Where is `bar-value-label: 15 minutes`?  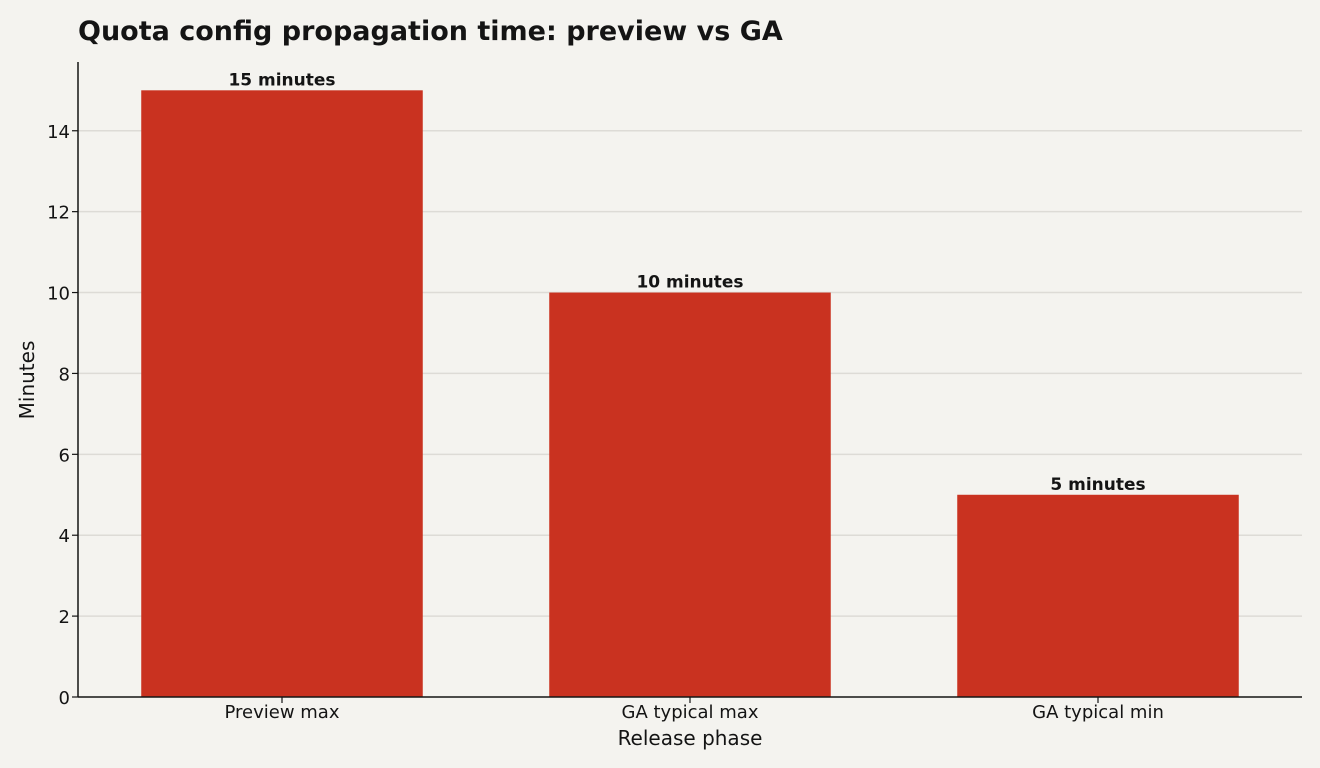
bar-value-label: 15 minutes is located at coordinates (281, 80).